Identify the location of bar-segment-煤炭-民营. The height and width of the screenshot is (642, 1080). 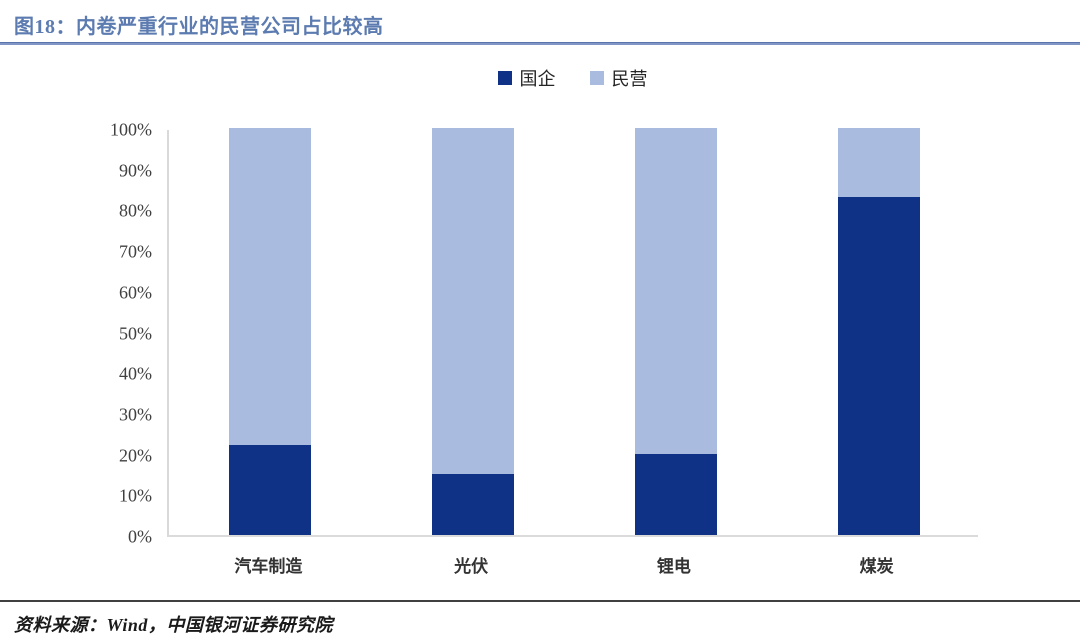
(878, 163).